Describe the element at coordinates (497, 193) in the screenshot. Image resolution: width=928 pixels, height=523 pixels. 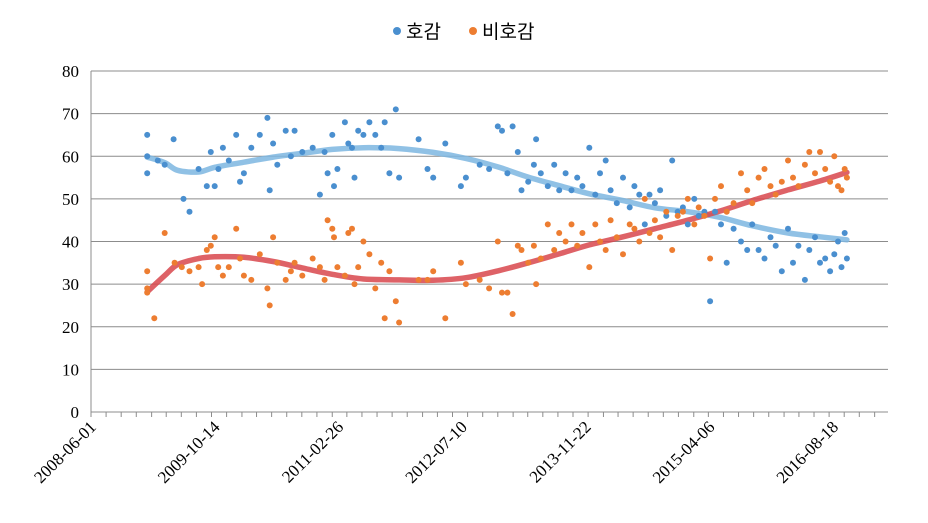
I see `trend-line` at that location.